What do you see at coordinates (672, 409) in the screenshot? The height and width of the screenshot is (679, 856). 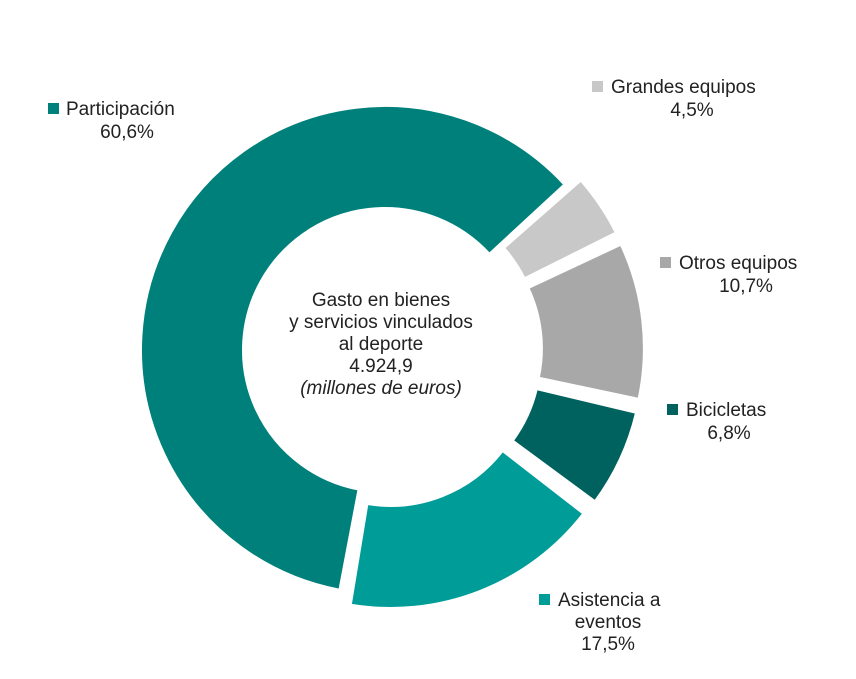 I see `legend-swatch-bicicletas` at bounding box center [672, 409].